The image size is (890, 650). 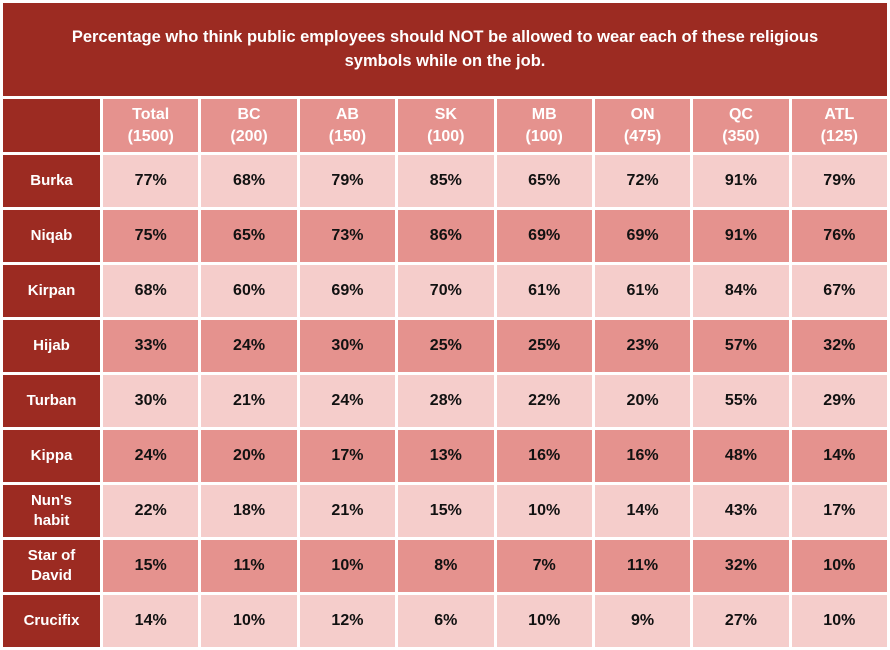 I want to click on row-header: Star of David, so click(x=51, y=566).